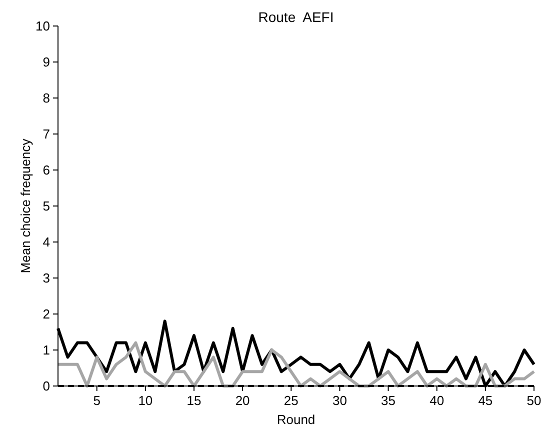 This screenshot has width=558, height=446. I want to click on x-tick-label: 40, so click(437, 400).